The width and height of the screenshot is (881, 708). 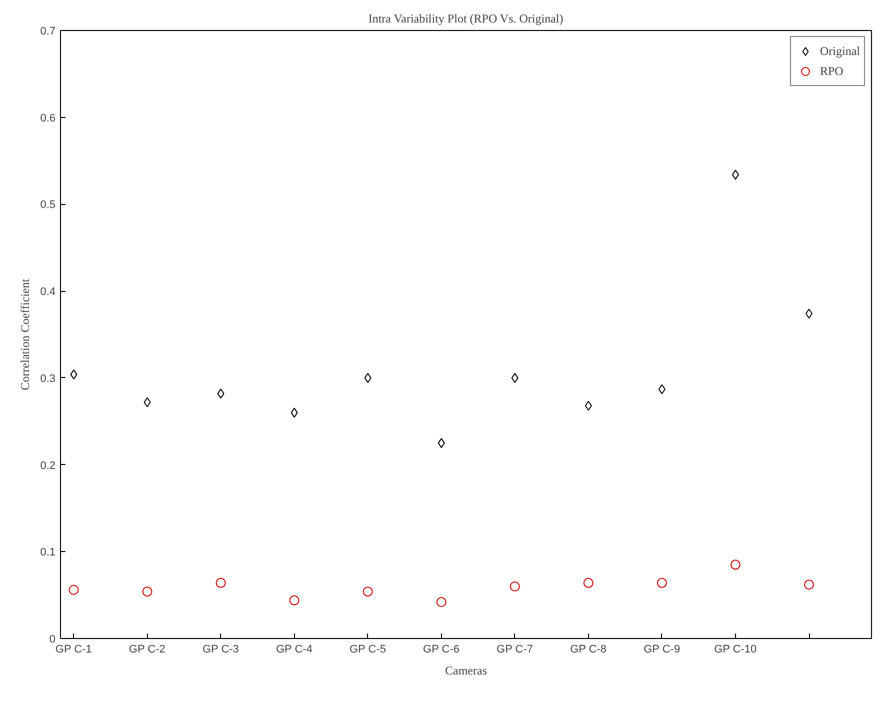 I want to click on y-tick-label: 0.1, so click(x=48, y=552).